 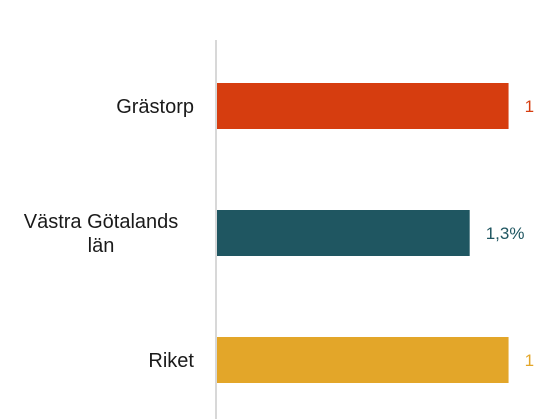 I want to click on category-label-1: Grästorp, so click(x=155, y=107).